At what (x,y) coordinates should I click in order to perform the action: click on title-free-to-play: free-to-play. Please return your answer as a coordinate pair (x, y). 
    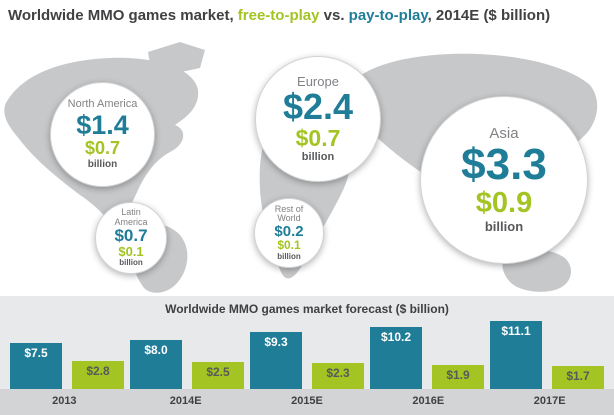
    Looking at the image, I should click on (278, 15).